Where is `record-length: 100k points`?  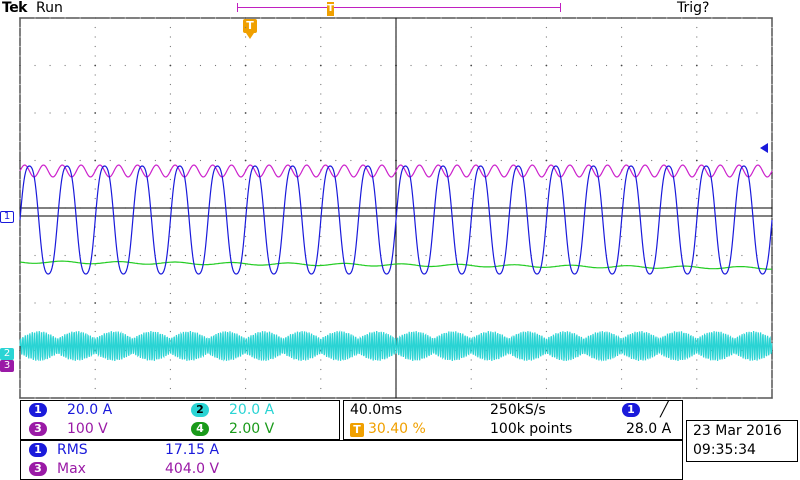
record-length: 100k points is located at coordinates (531, 429).